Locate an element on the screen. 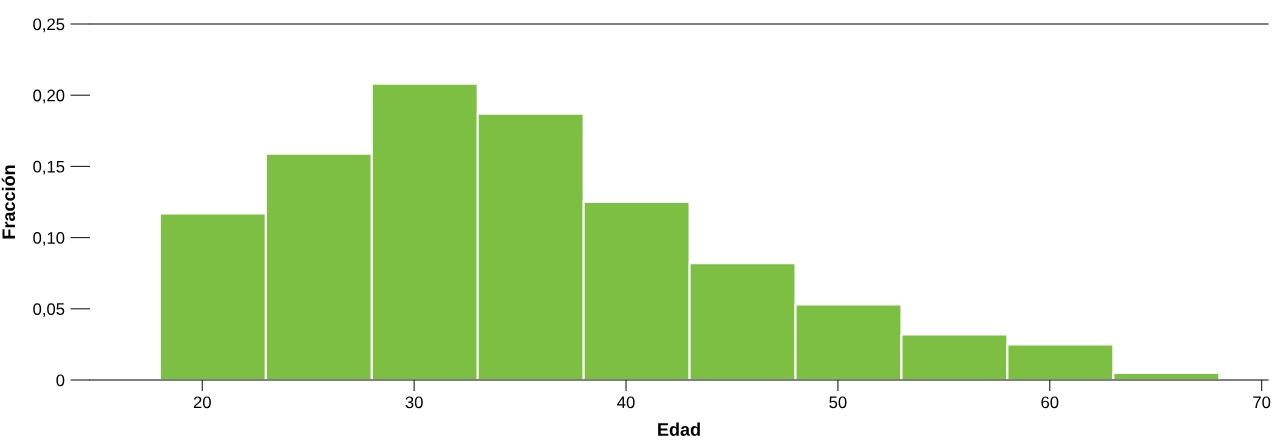 This screenshot has width=1277, height=444. y-tick-label: 0,25 is located at coordinates (49, 25).